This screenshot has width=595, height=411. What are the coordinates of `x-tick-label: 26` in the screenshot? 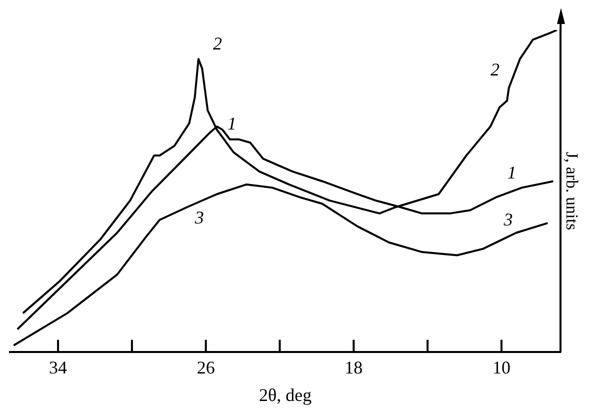 It's located at (205, 367).